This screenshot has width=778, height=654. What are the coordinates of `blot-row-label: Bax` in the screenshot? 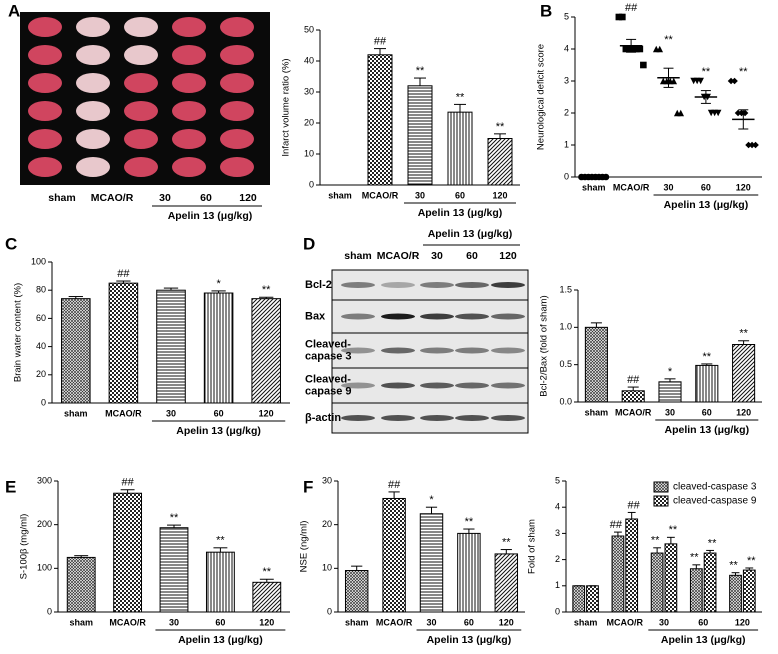 It's located at (315, 316).